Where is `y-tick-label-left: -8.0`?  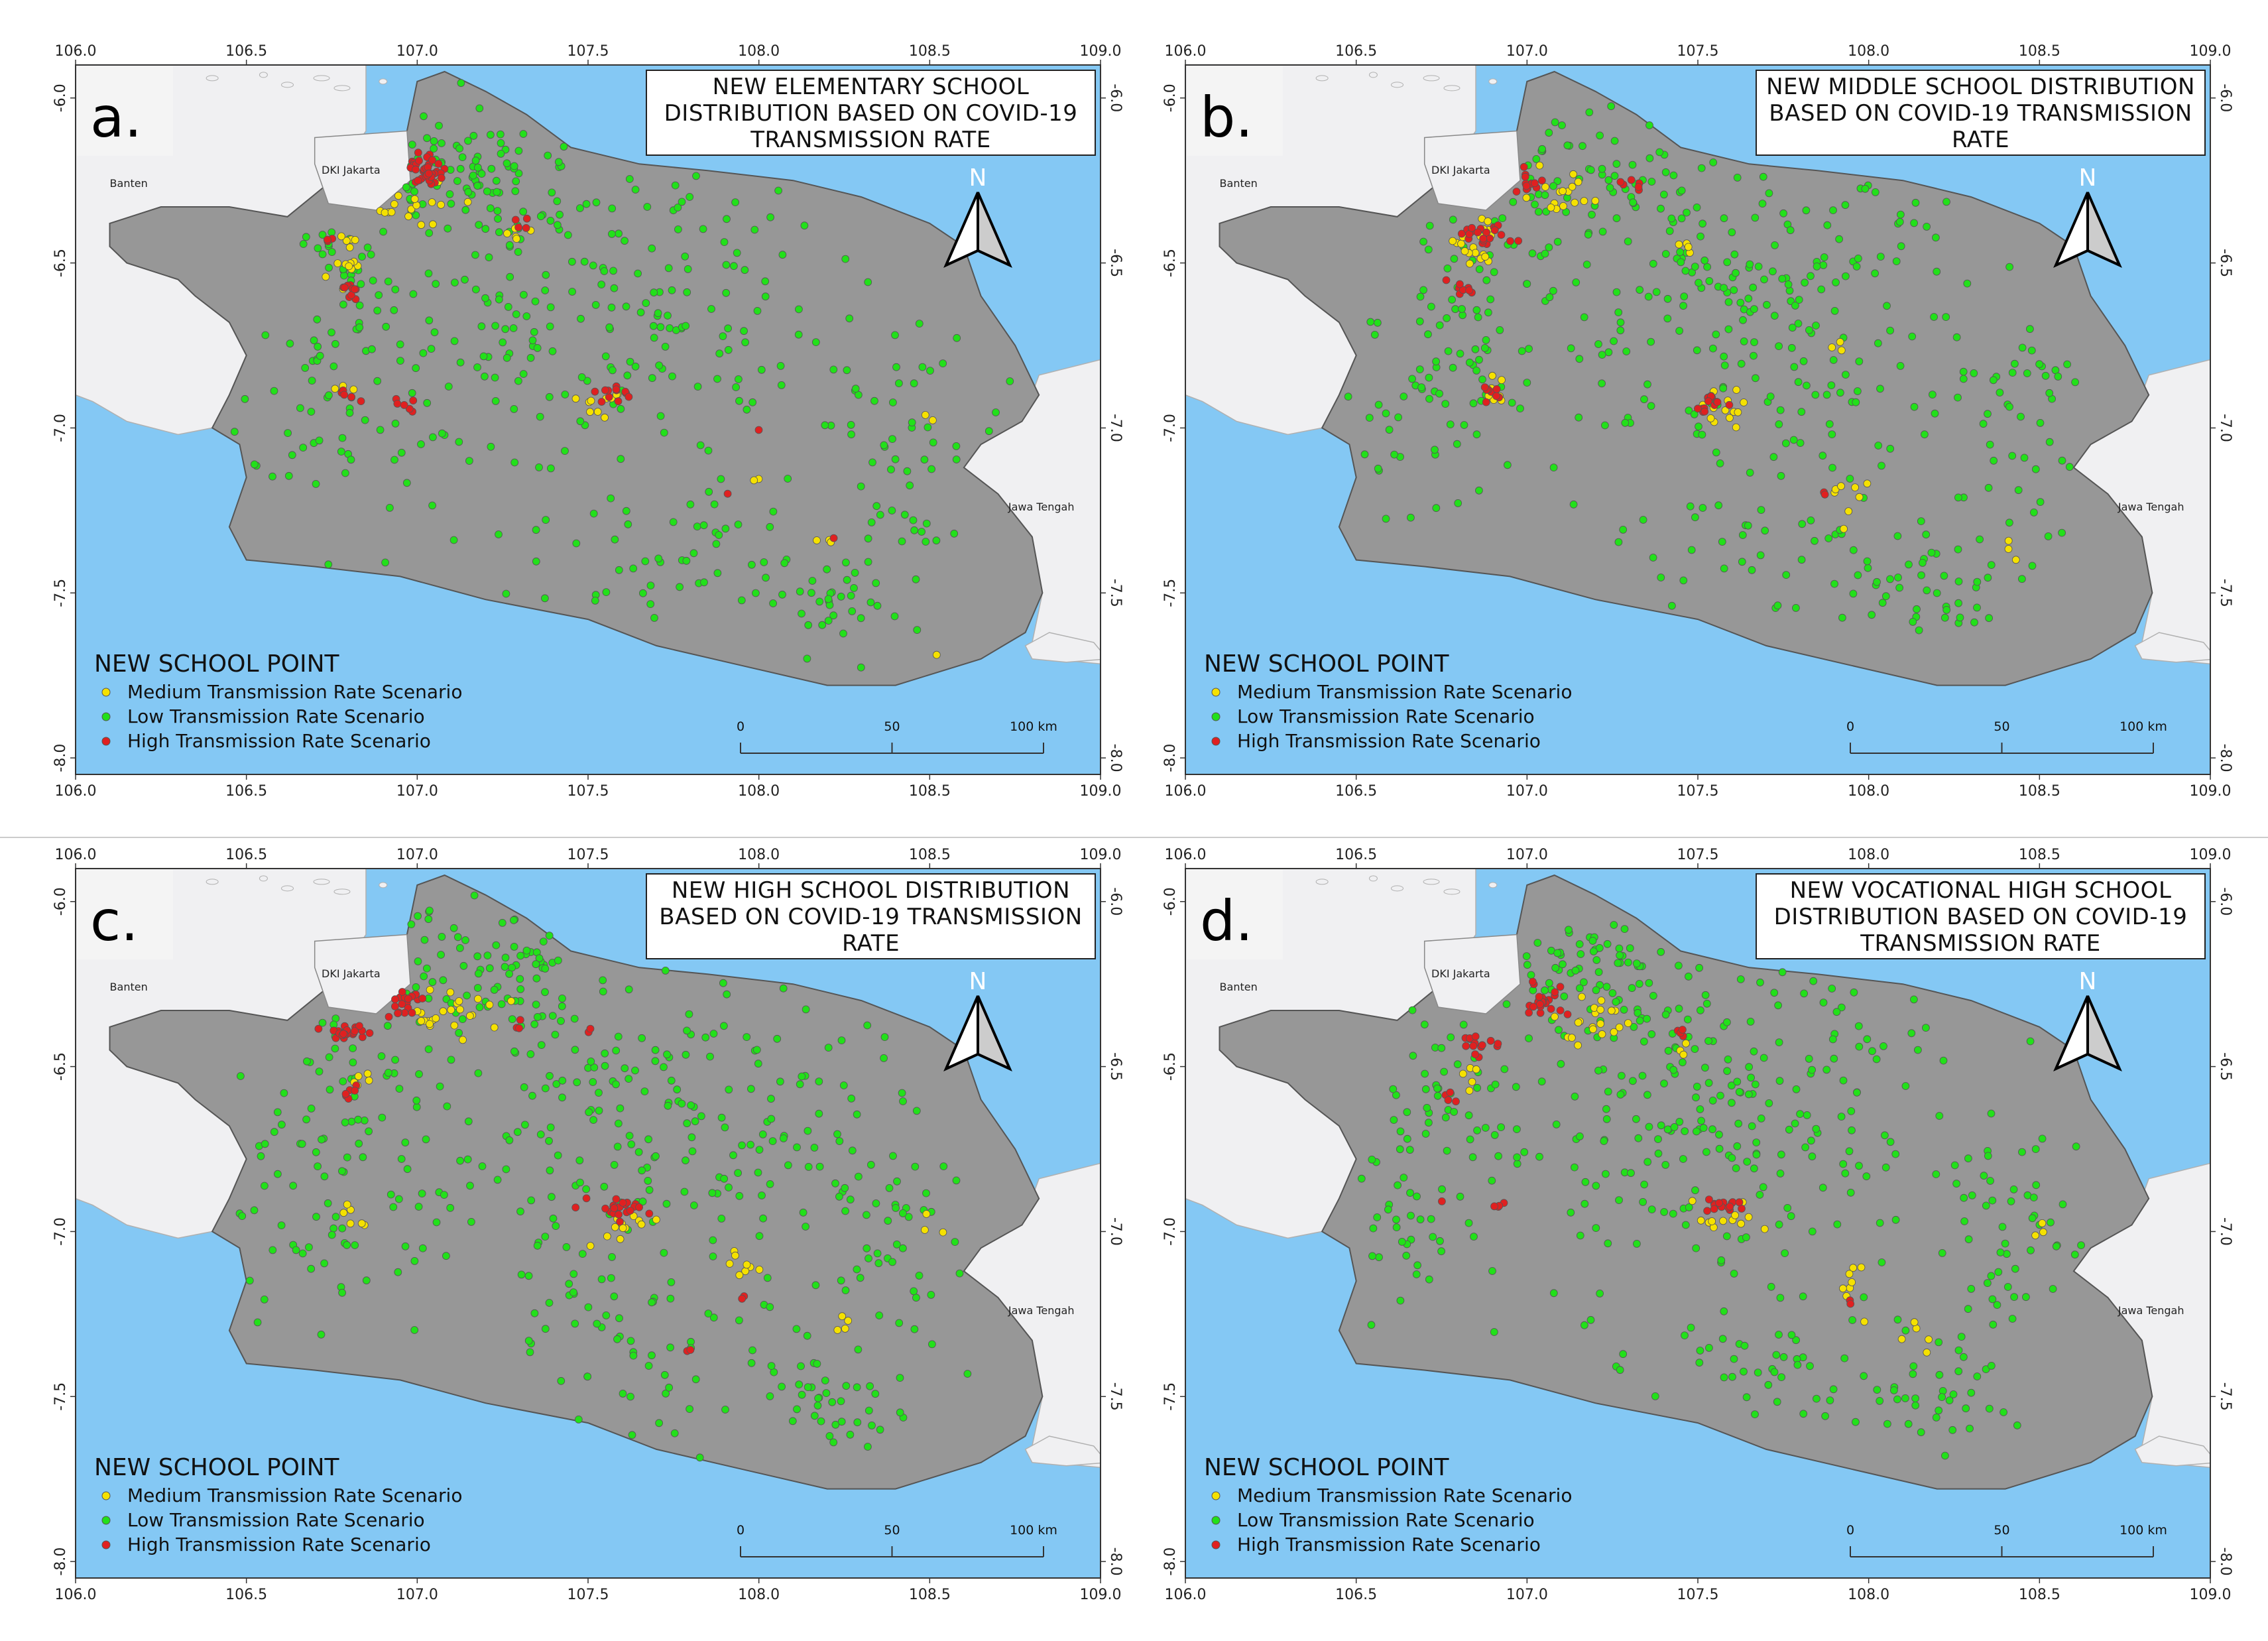
y-tick-label-left: -8.0 is located at coordinates (1170, 758).